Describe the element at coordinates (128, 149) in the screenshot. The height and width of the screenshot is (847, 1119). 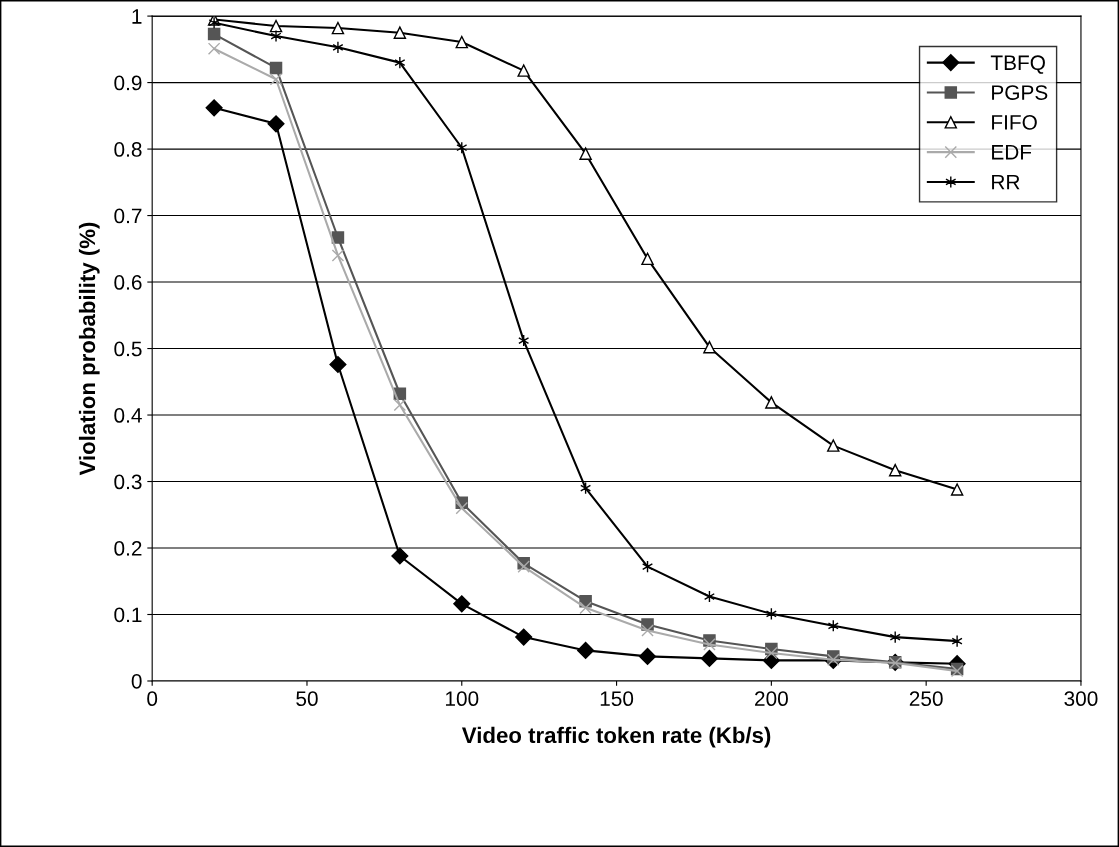
I see `y-tick-label: 0.8` at that location.